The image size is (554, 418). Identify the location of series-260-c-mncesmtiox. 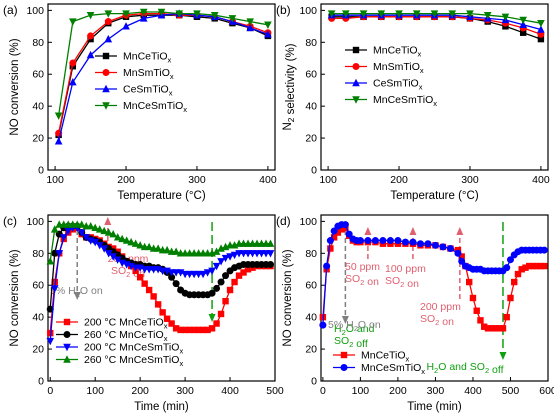
(160, 242).